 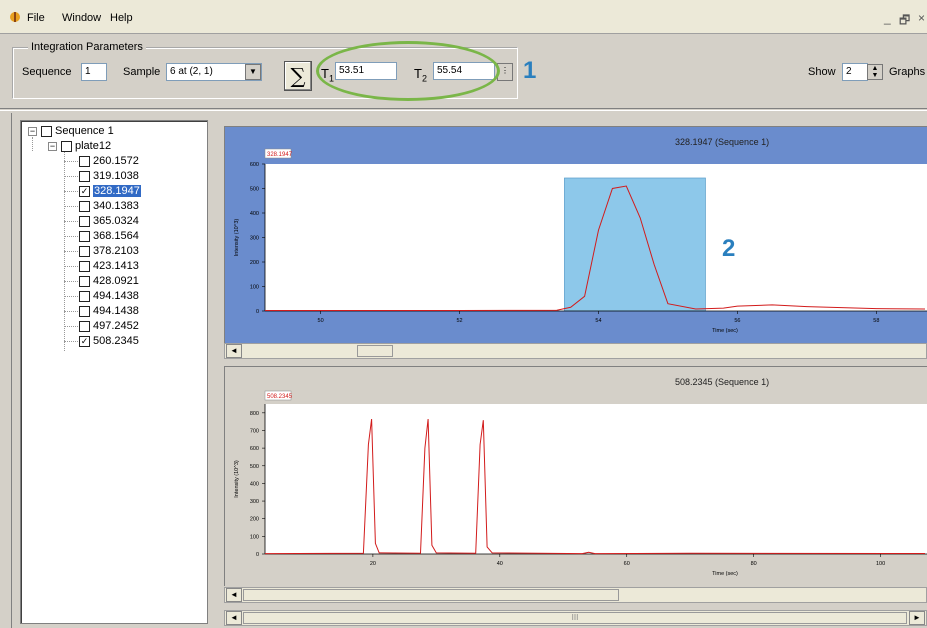 What do you see at coordinates (6, 370) in the screenshot?
I see `left-edge` at bounding box center [6, 370].